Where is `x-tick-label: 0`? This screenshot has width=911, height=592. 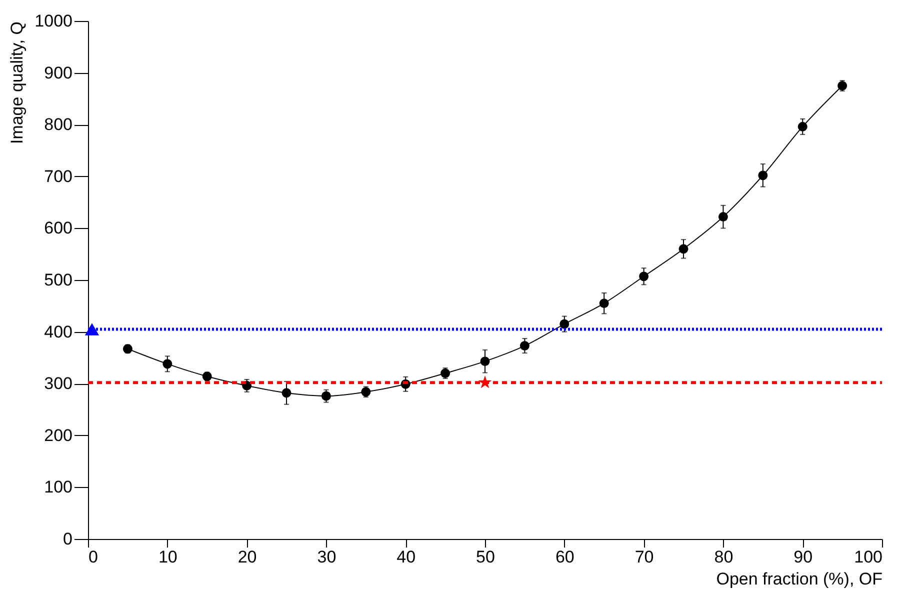 x-tick-label: 0 is located at coordinates (93, 557).